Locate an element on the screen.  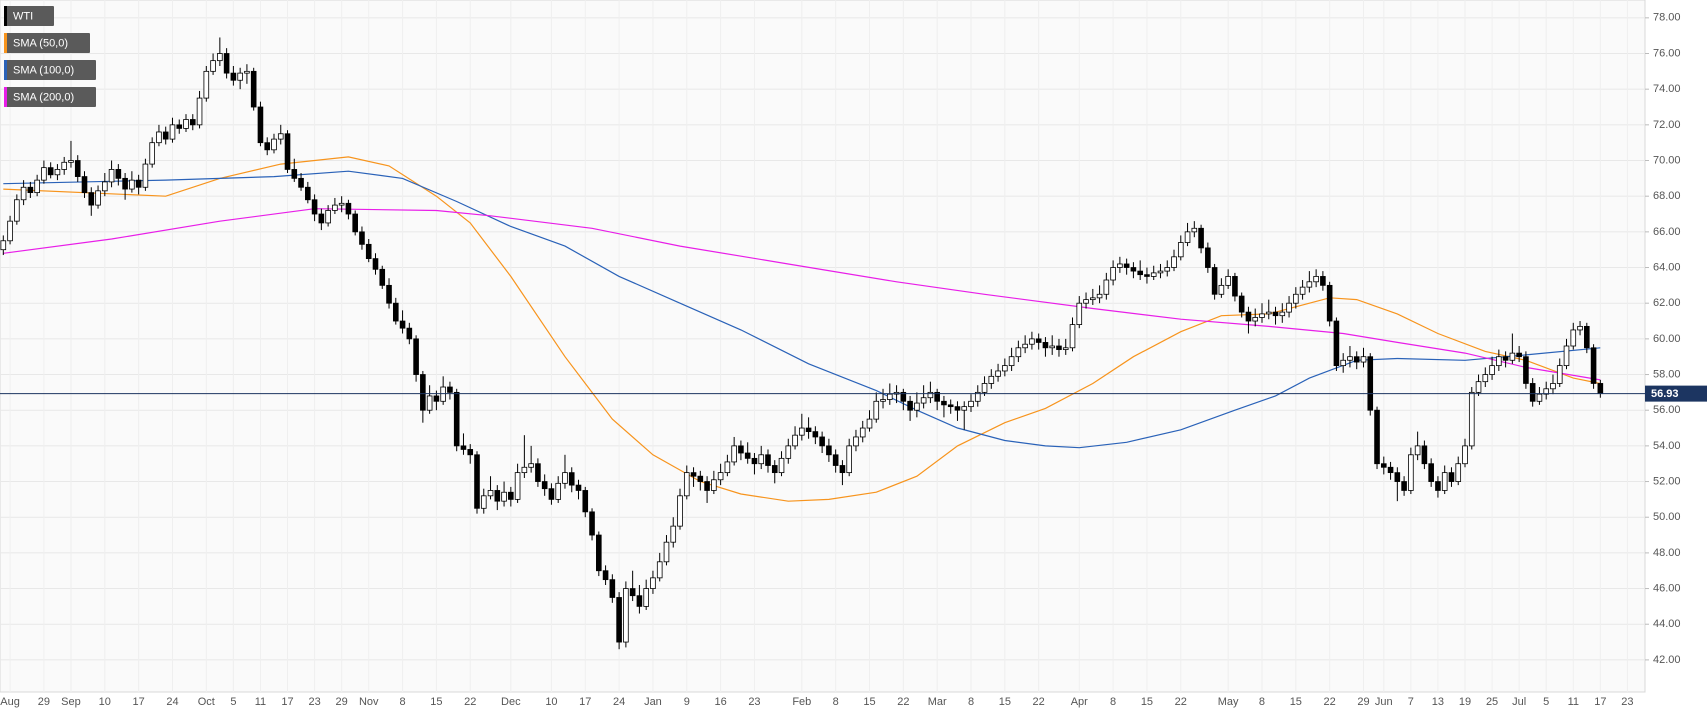
x-tick-label: 8 is located at coordinates (836, 702).